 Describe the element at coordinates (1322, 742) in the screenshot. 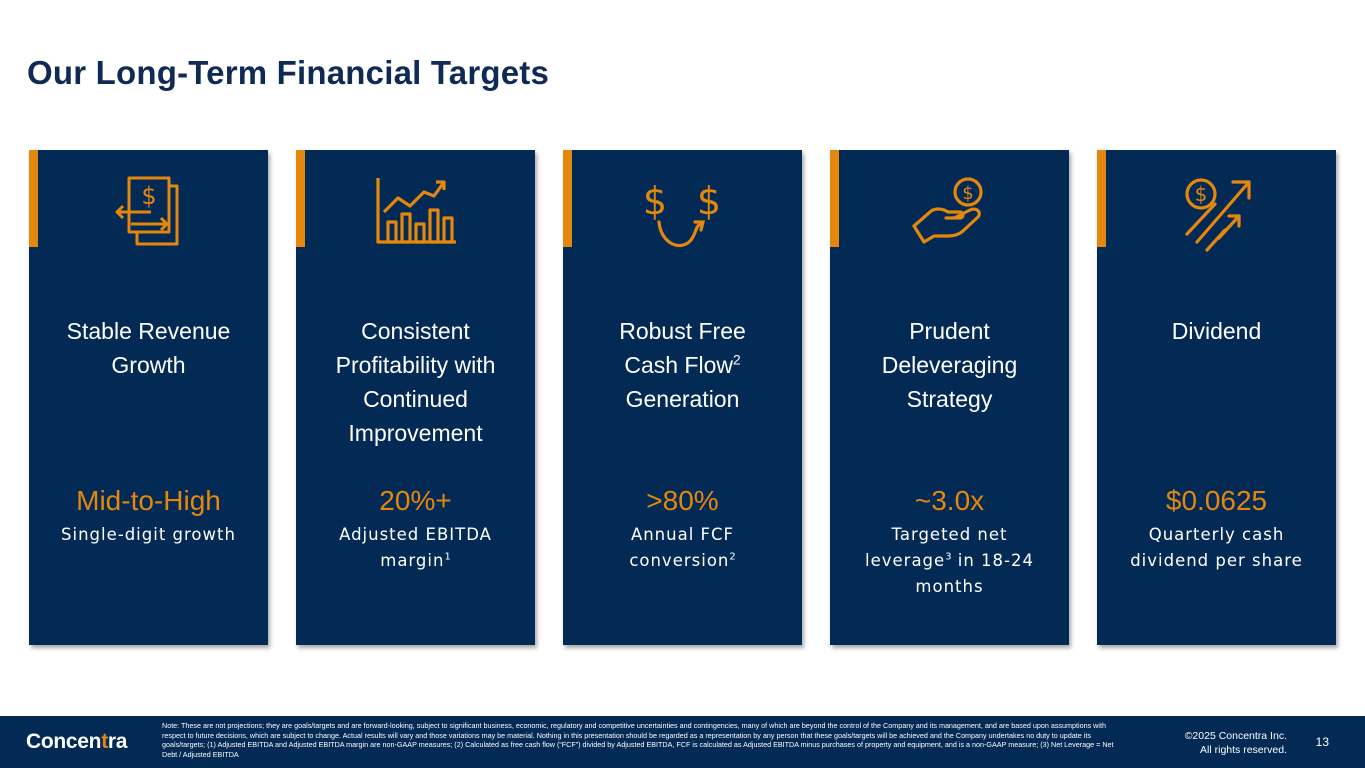

I see `page-number: 13` at that location.